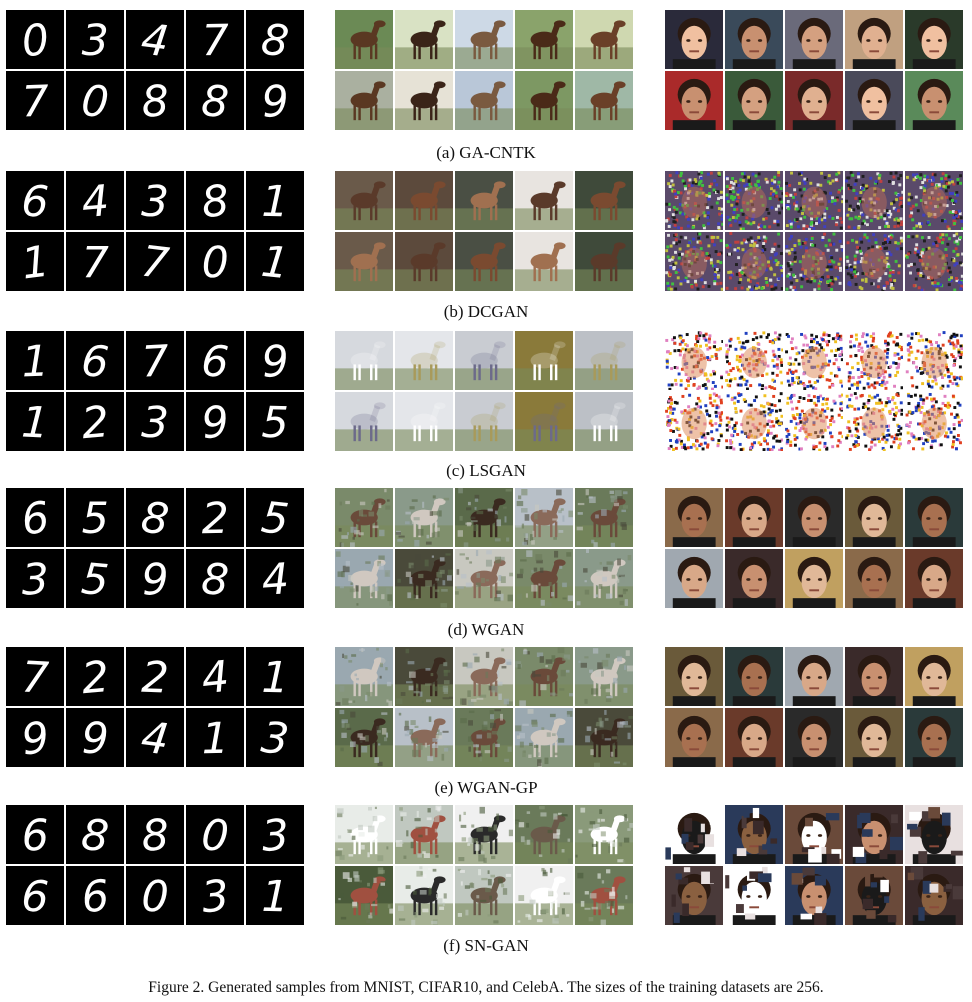  I want to click on mnist-sample: 7, so click(35, 676).